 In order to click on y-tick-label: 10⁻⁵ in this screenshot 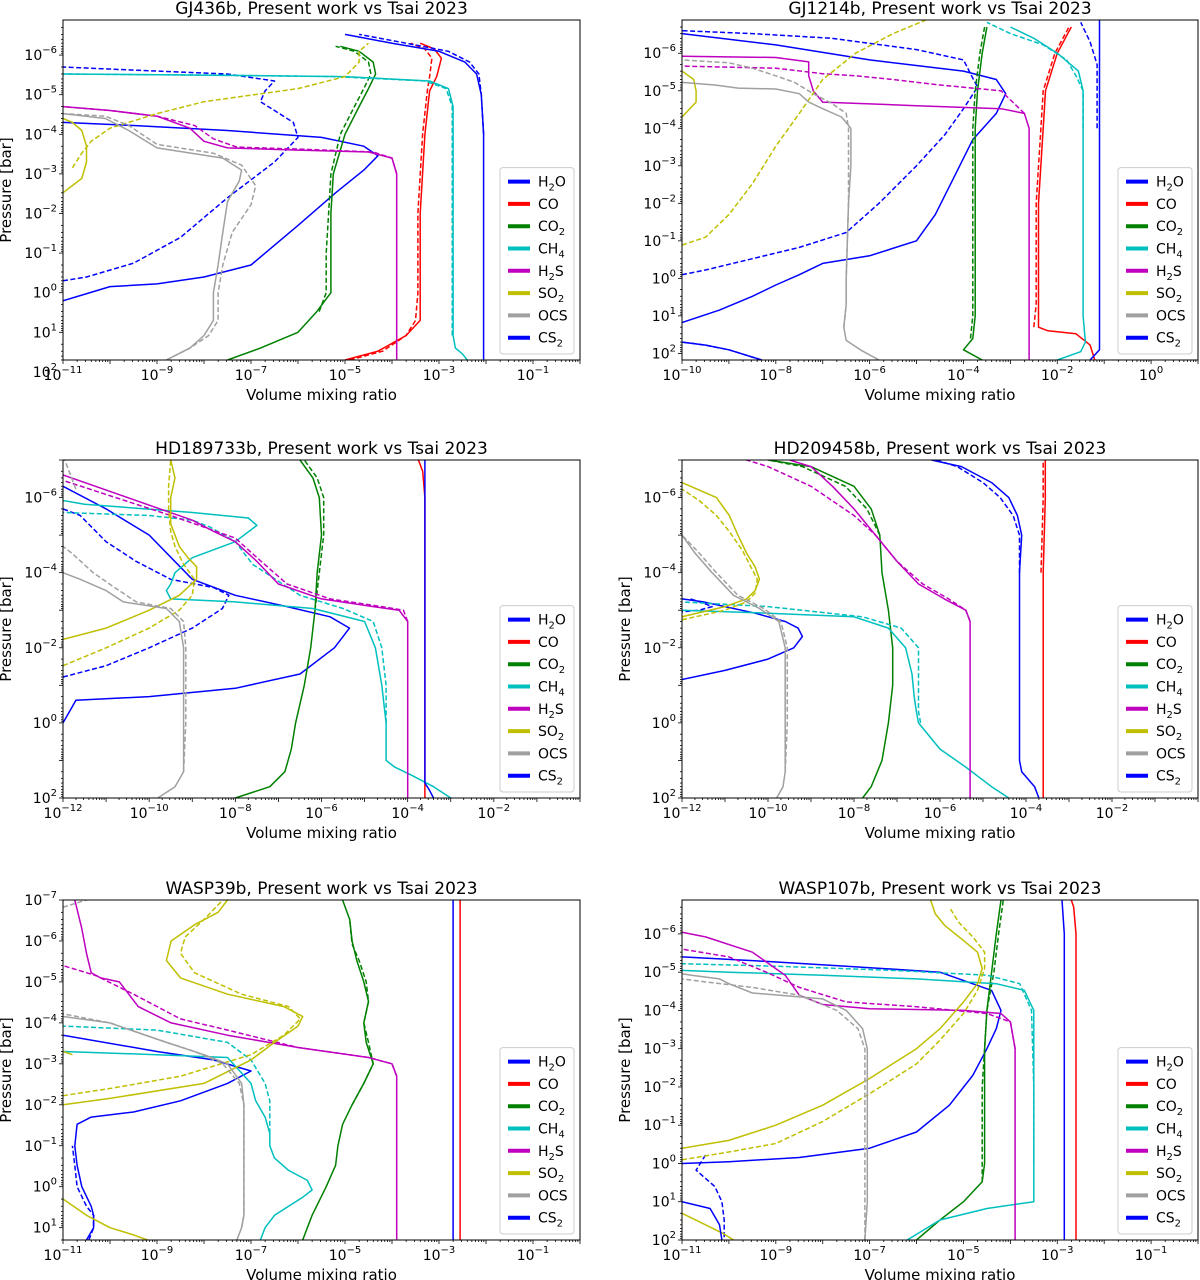, I will do `click(659, 971)`.